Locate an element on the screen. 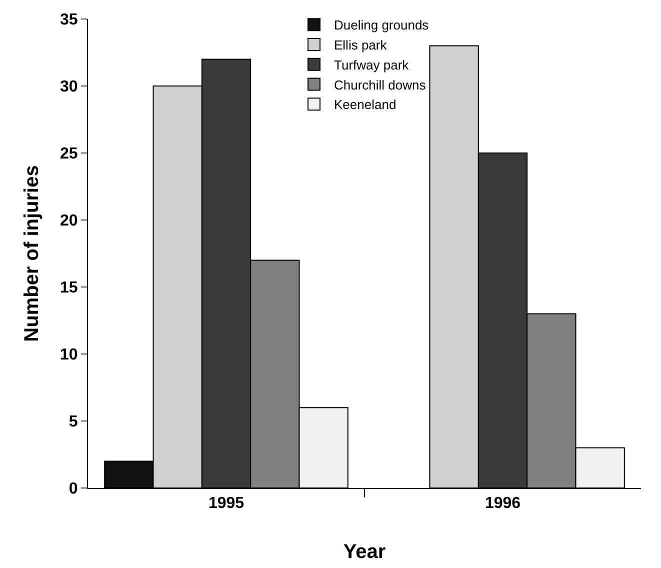 This screenshot has width=661, height=568. y-tick-label: 25 is located at coordinates (69, 154).